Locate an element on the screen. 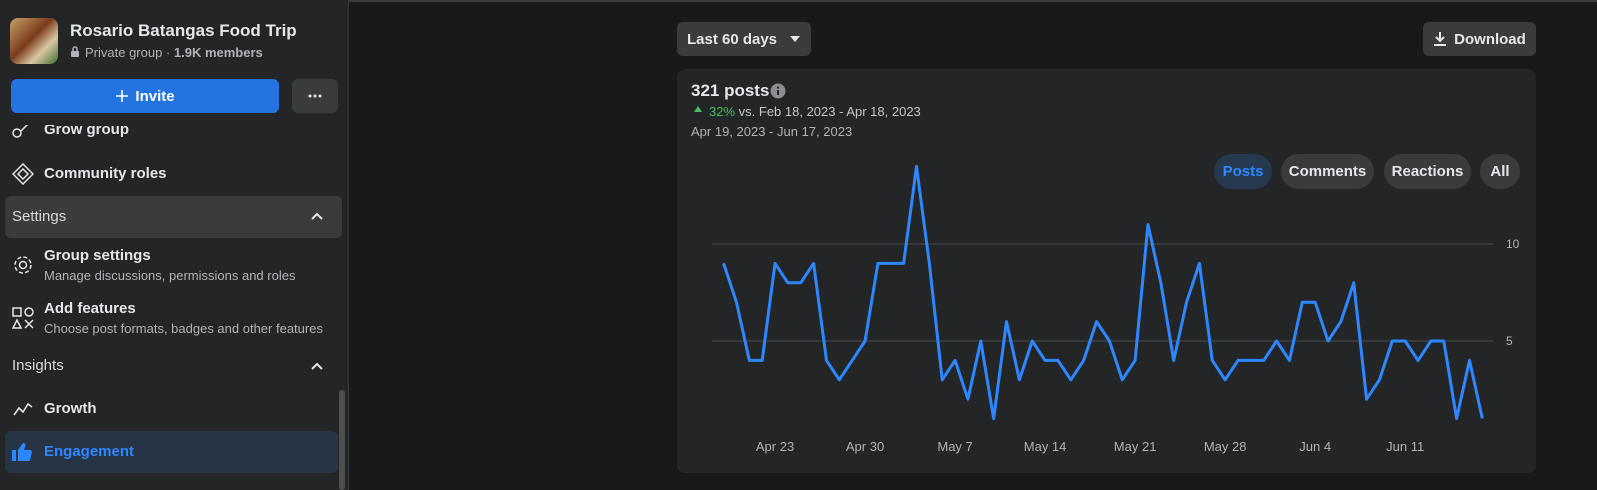 The height and width of the screenshot is (490, 1597). chart-subtitle: Apr 19, 2023 - Jun 17, 2023 is located at coordinates (772, 131).